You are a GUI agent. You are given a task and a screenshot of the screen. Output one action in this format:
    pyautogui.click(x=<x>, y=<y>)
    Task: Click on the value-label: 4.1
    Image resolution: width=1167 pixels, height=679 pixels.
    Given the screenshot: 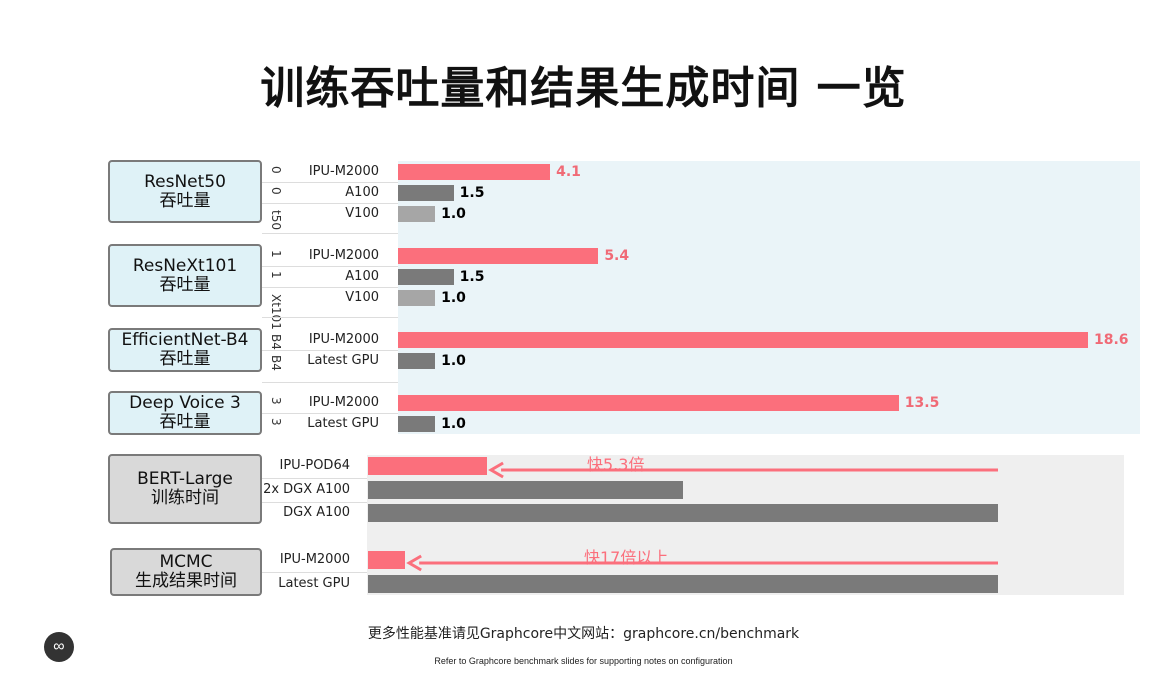 What is the action you would take?
    pyautogui.click(x=568, y=172)
    